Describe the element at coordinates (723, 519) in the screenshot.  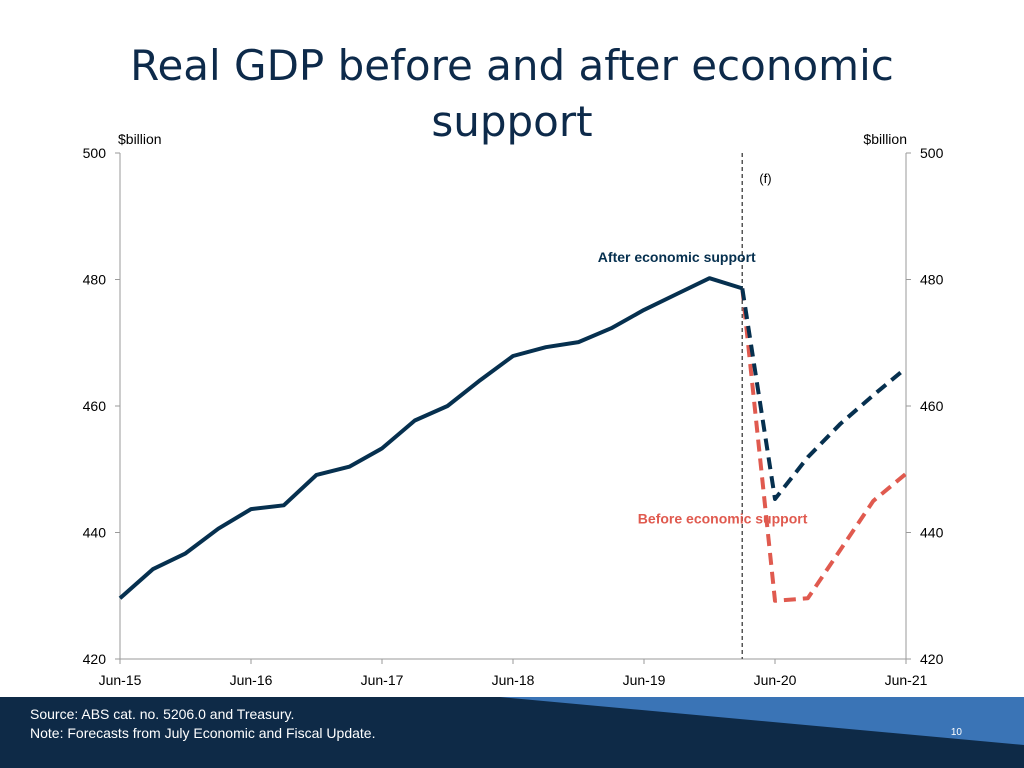
I see `before-support-series-label: Before economic support` at that location.